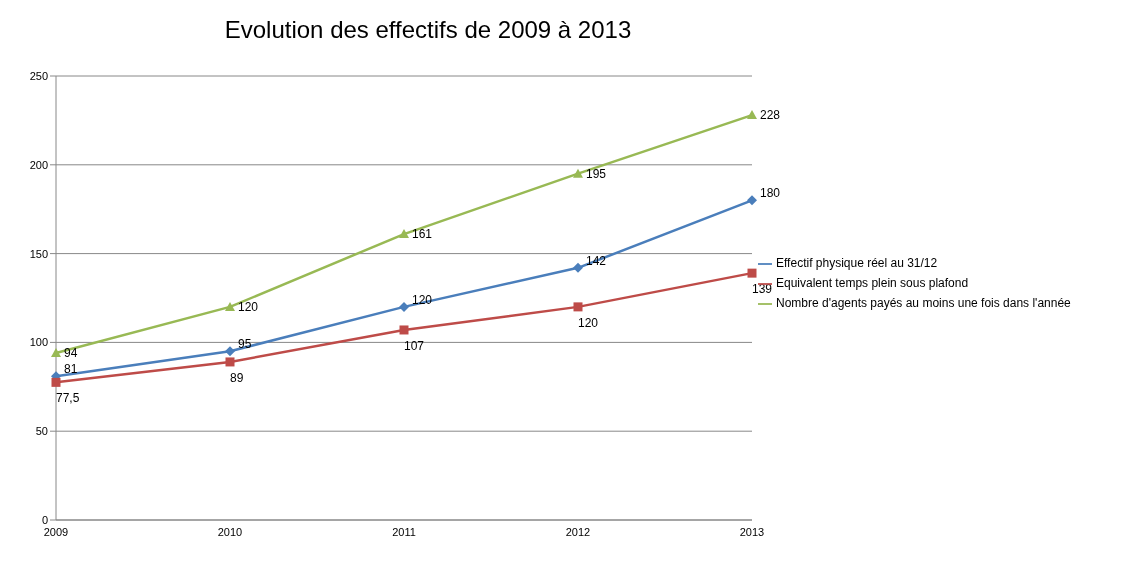  Describe the element at coordinates (414, 345) in the screenshot. I see `data-label: 107` at that location.